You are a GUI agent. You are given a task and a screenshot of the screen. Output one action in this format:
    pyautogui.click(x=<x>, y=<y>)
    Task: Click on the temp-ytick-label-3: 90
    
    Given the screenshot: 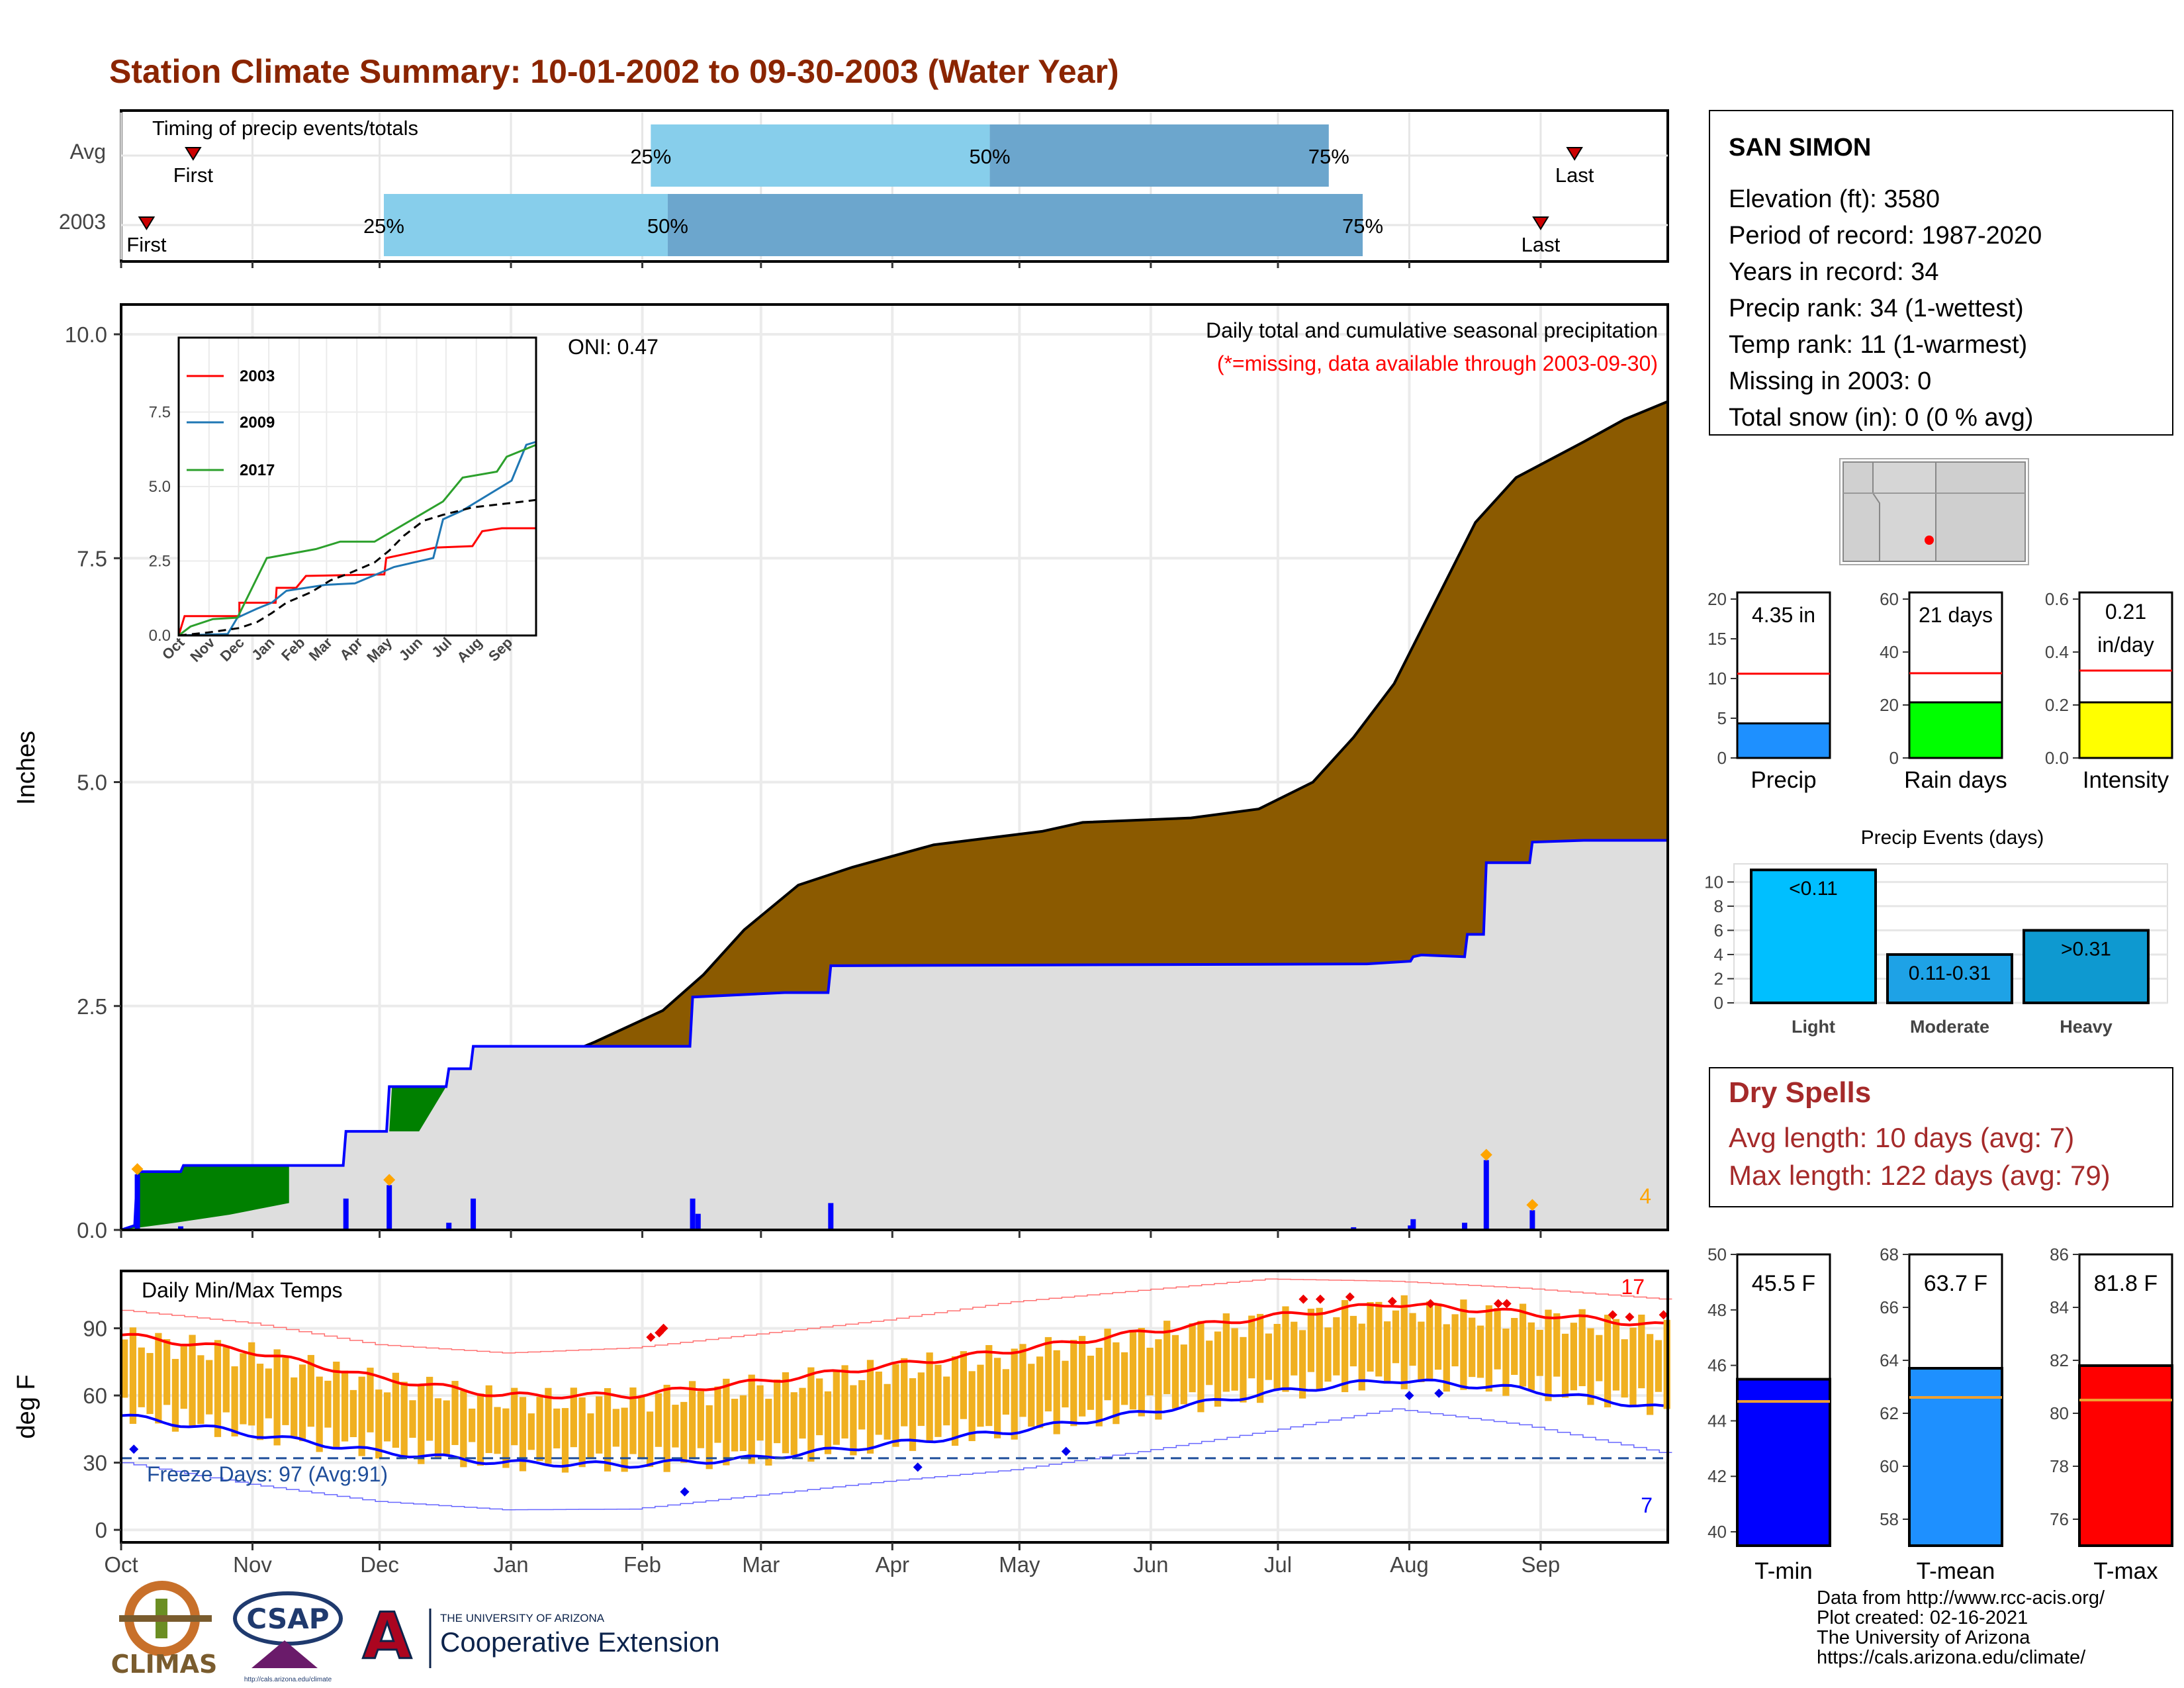 What is the action you would take?
    pyautogui.click(x=95, y=1329)
    